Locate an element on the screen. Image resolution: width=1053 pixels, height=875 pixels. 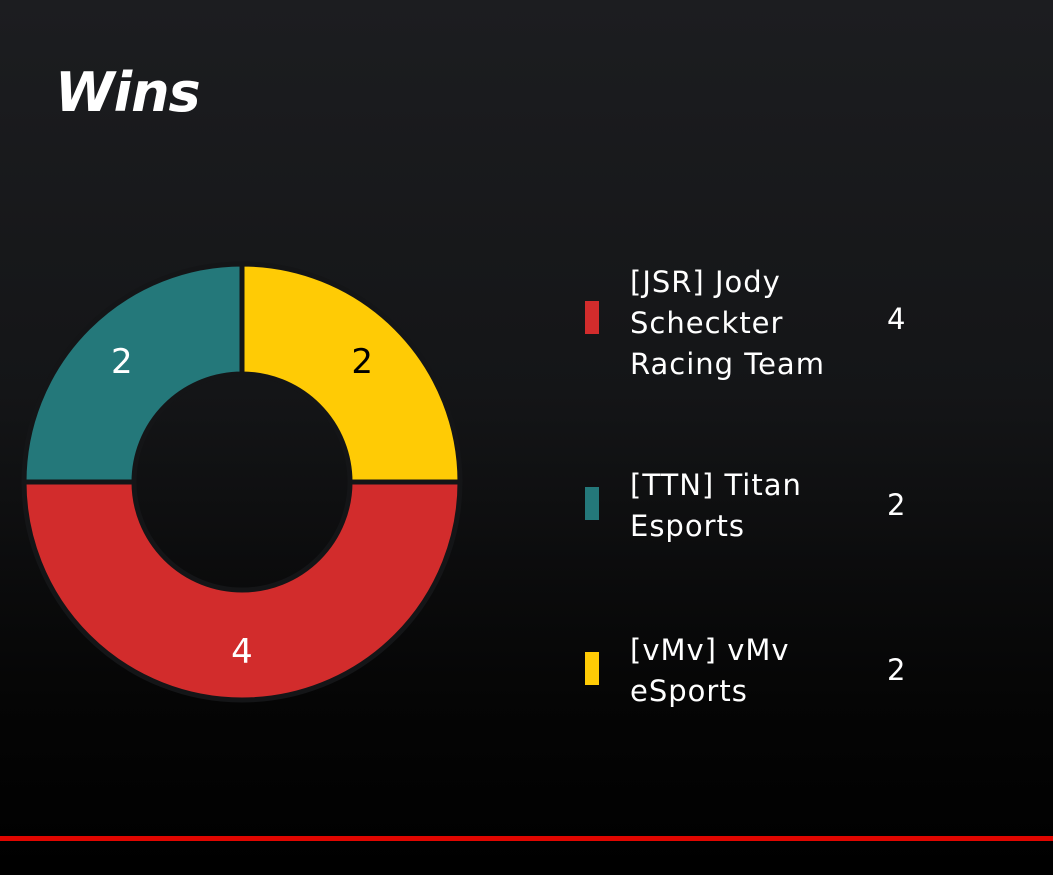
legend-label-vmv: [vMv] vMv eSports is located at coordinates (710, 670).